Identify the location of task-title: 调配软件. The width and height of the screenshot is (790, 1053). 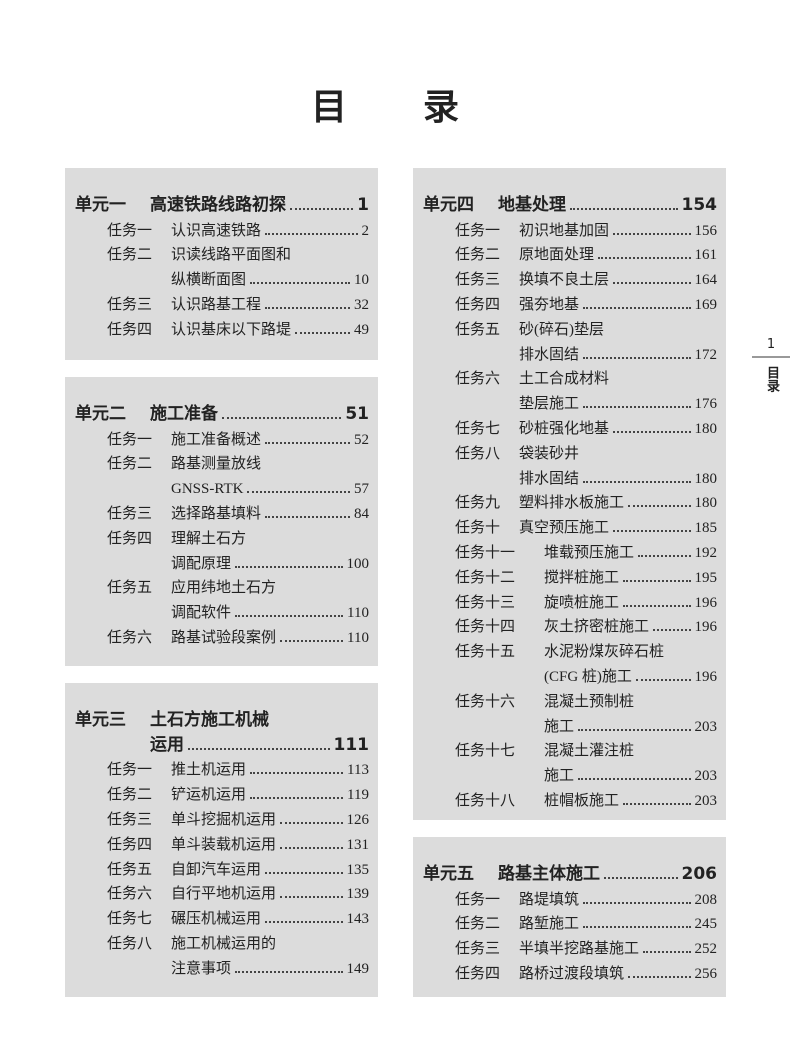
(201, 613).